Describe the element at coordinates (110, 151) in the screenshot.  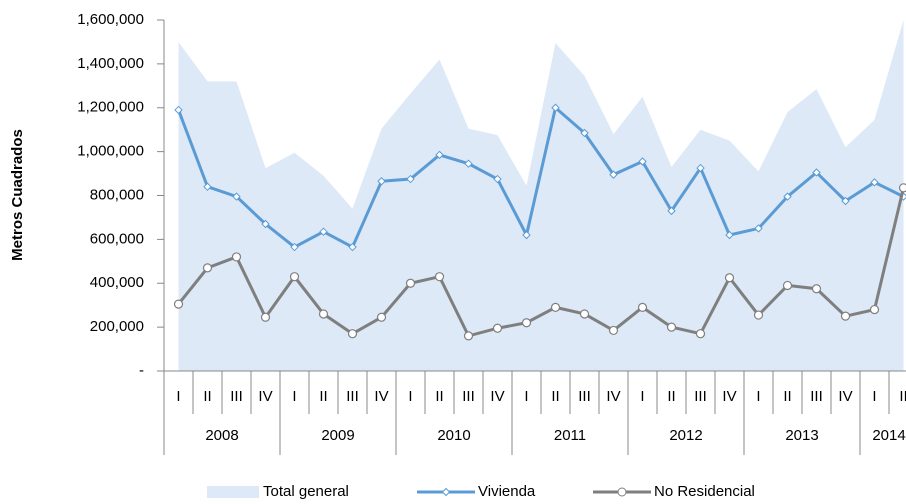
I see `y-tick-label: 1,000,000` at that location.